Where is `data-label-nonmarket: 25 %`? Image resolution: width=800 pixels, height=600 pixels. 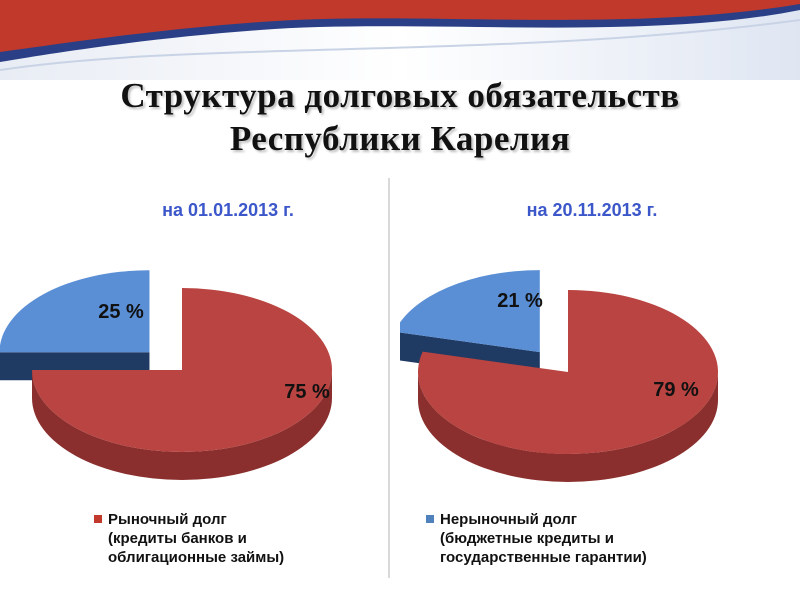 data-label-nonmarket: 25 % is located at coordinates (121, 312).